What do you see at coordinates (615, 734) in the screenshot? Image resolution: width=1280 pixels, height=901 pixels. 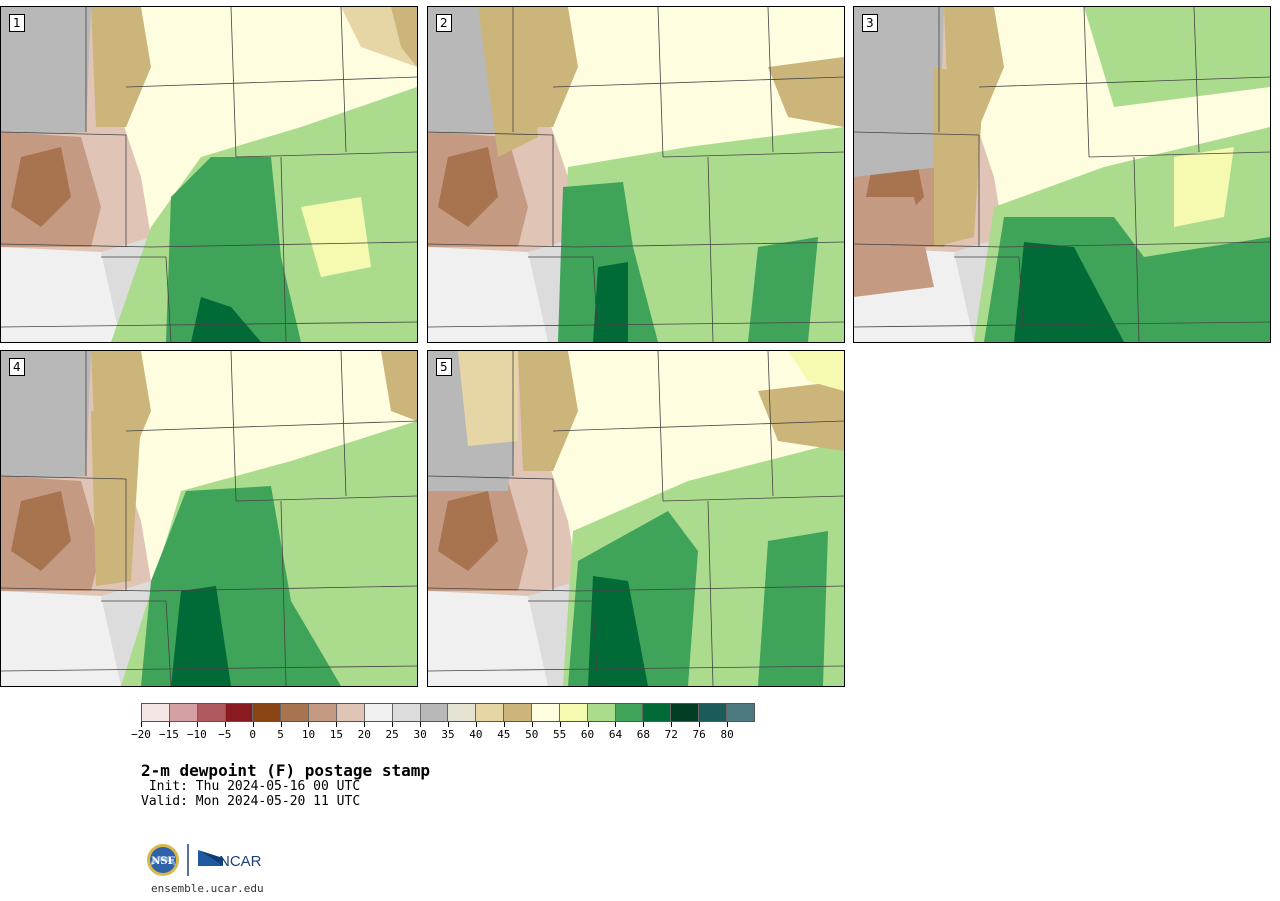 I see `colorbar-tick-label: 64` at bounding box center [615, 734].